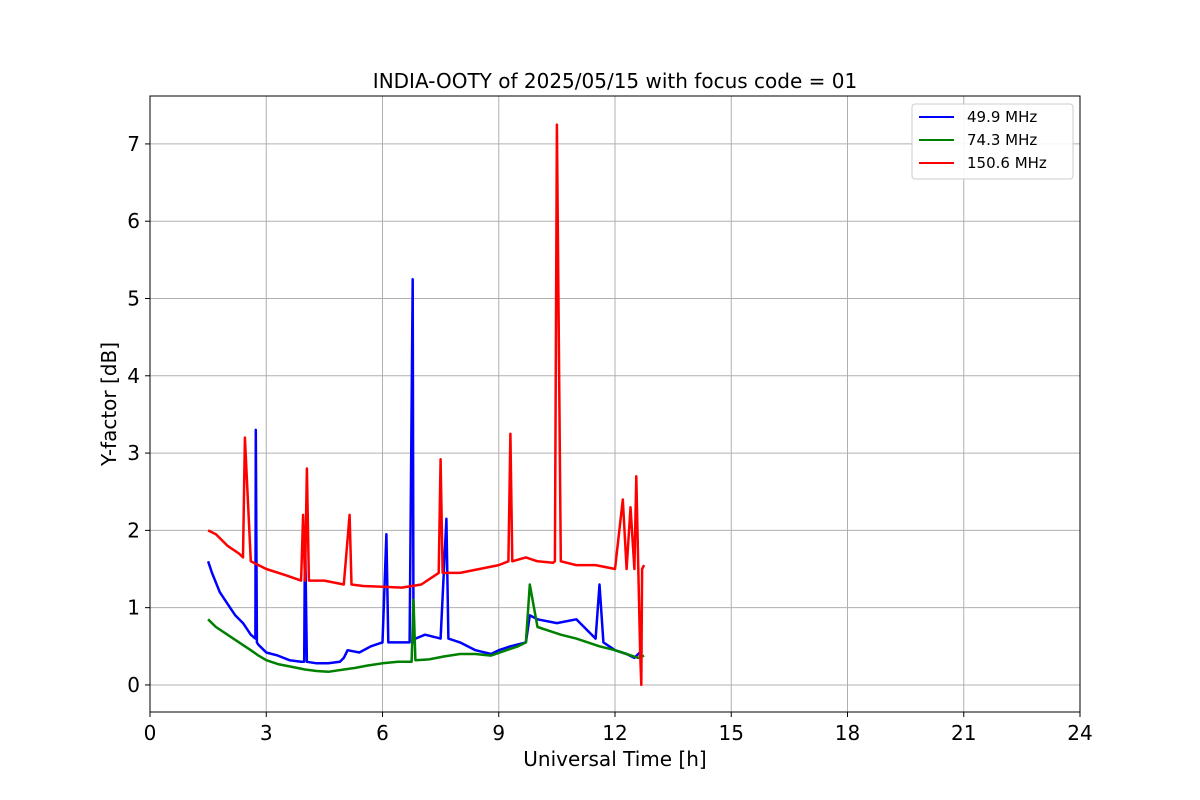 The width and height of the screenshot is (1200, 800). I want to click on x-tick-label: 21, so click(963, 733).